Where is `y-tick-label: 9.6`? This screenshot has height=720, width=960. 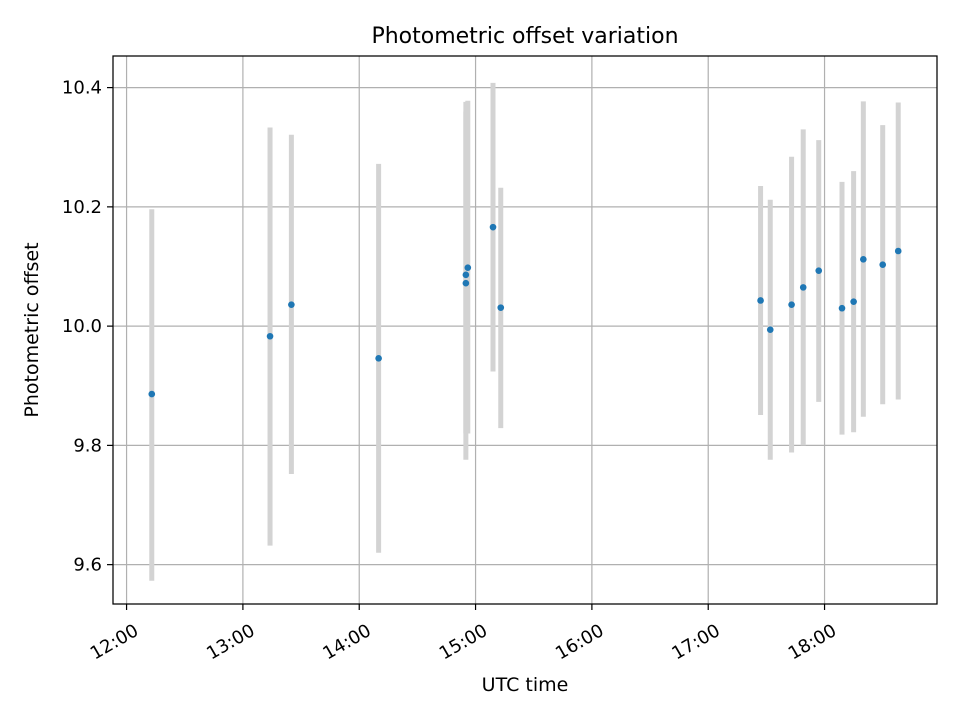 y-tick-label: 9.6 is located at coordinates (87, 565).